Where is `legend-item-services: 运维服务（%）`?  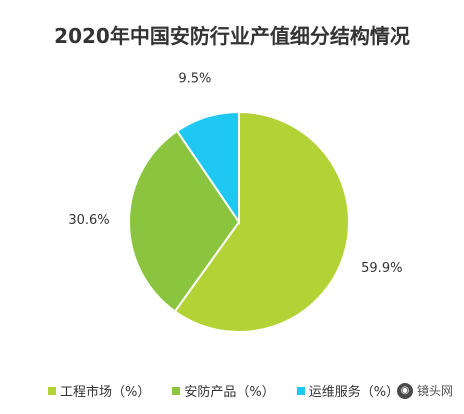
legend-item-services: 运维服务（%） is located at coordinates (348, 390).